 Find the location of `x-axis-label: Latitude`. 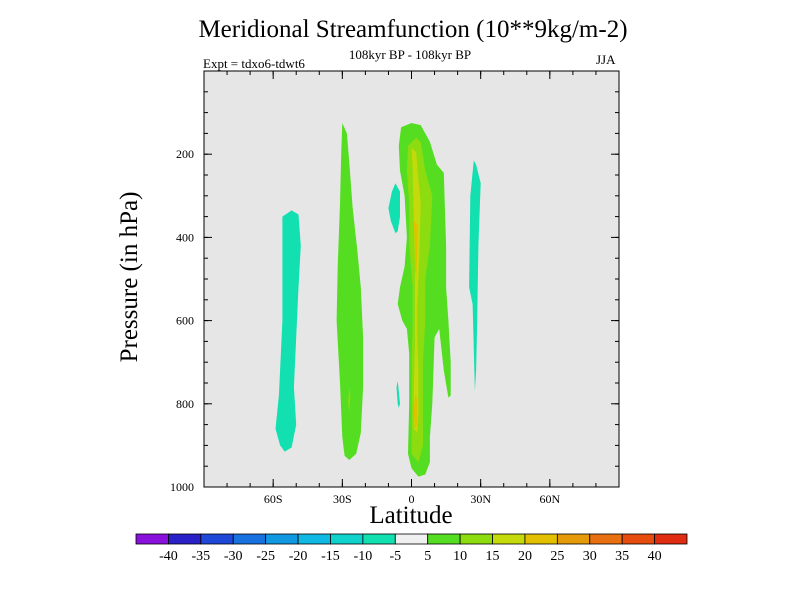

x-axis-label: Latitude is located at coordinates (411, 515).